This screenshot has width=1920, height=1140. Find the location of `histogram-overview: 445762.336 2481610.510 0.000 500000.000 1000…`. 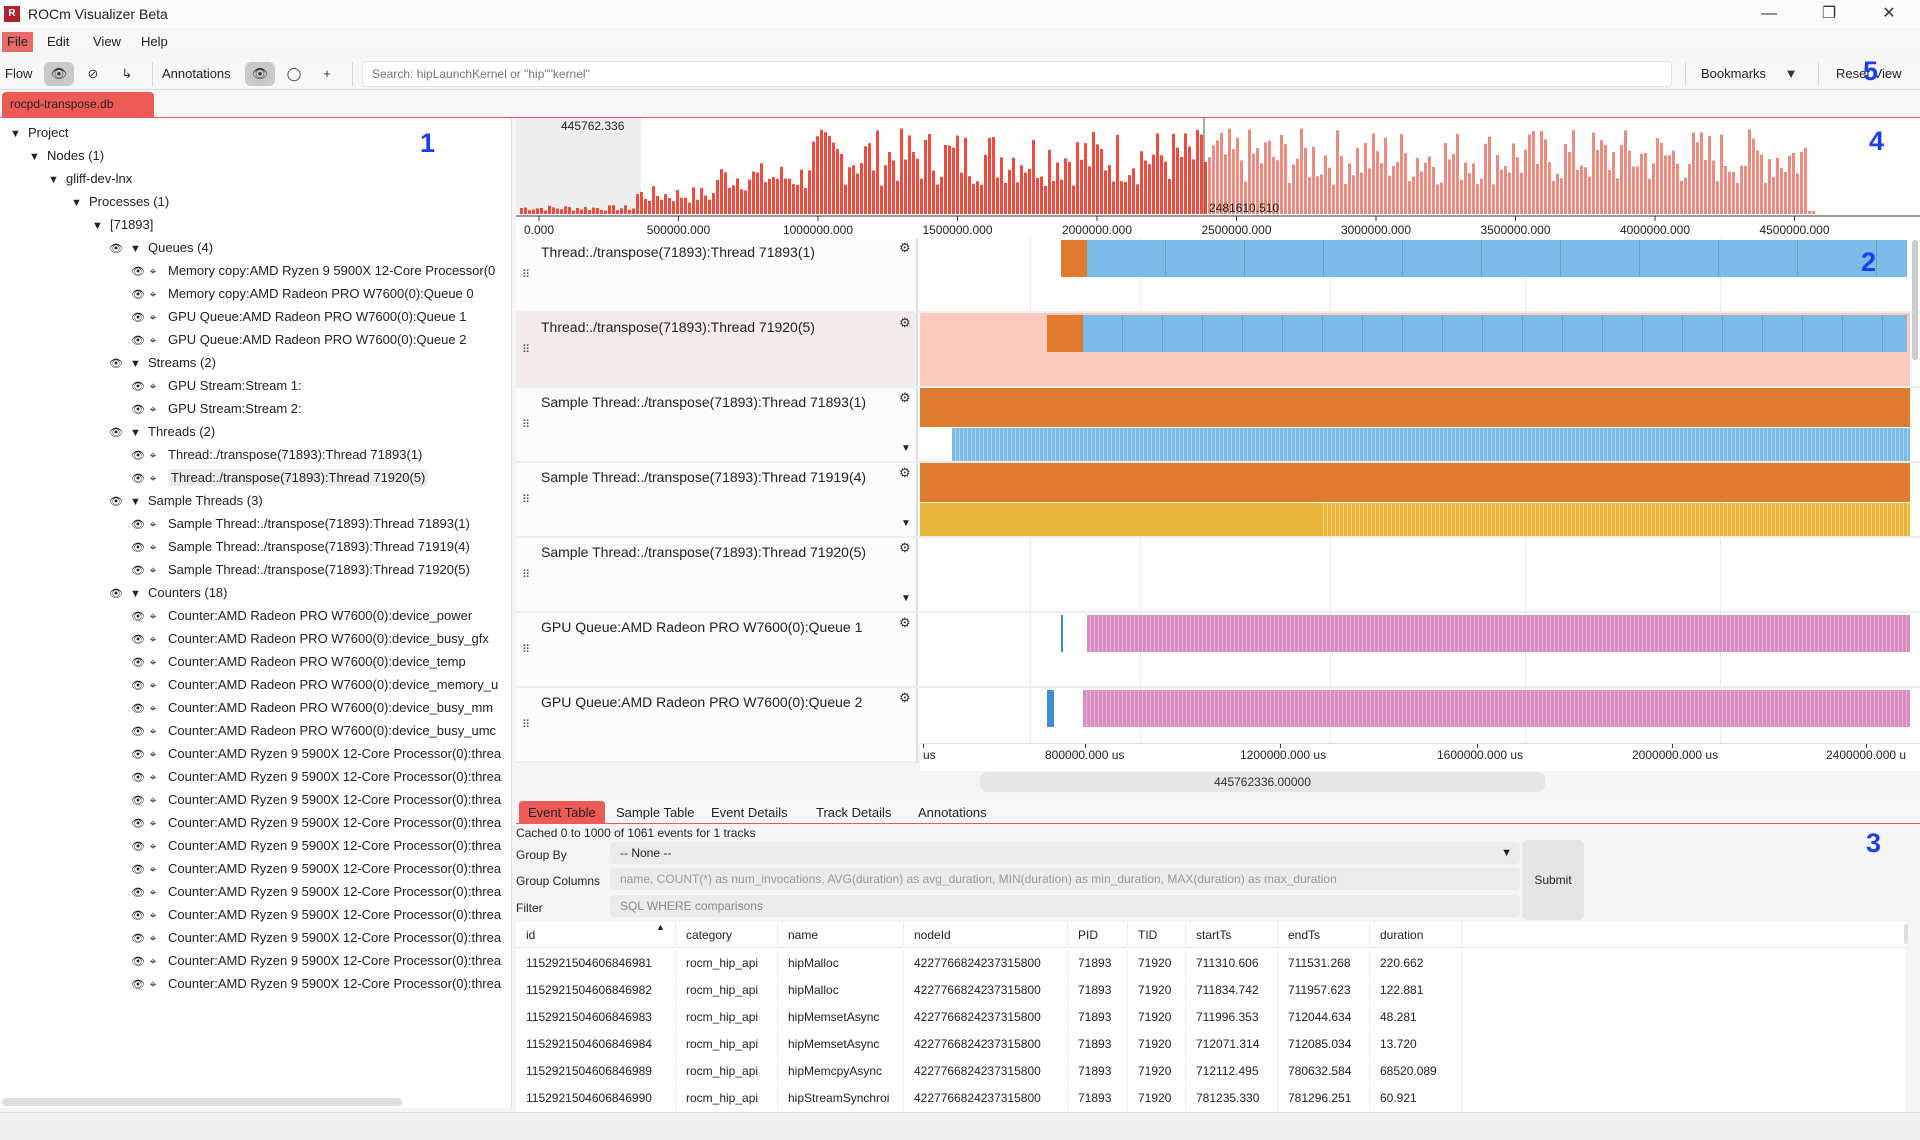

histogram-overview: 445762.336 2481610.510 0.000 500000.000 1000… is located at coordinates (1218, 178).